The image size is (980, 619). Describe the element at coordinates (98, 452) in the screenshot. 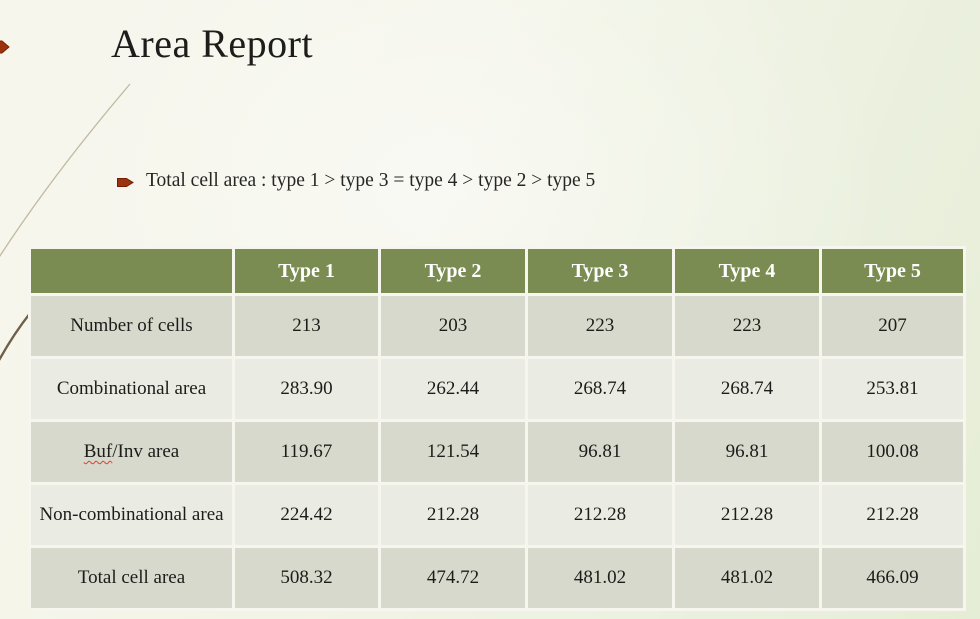

I see `misspelled-word: Buf` at that location.